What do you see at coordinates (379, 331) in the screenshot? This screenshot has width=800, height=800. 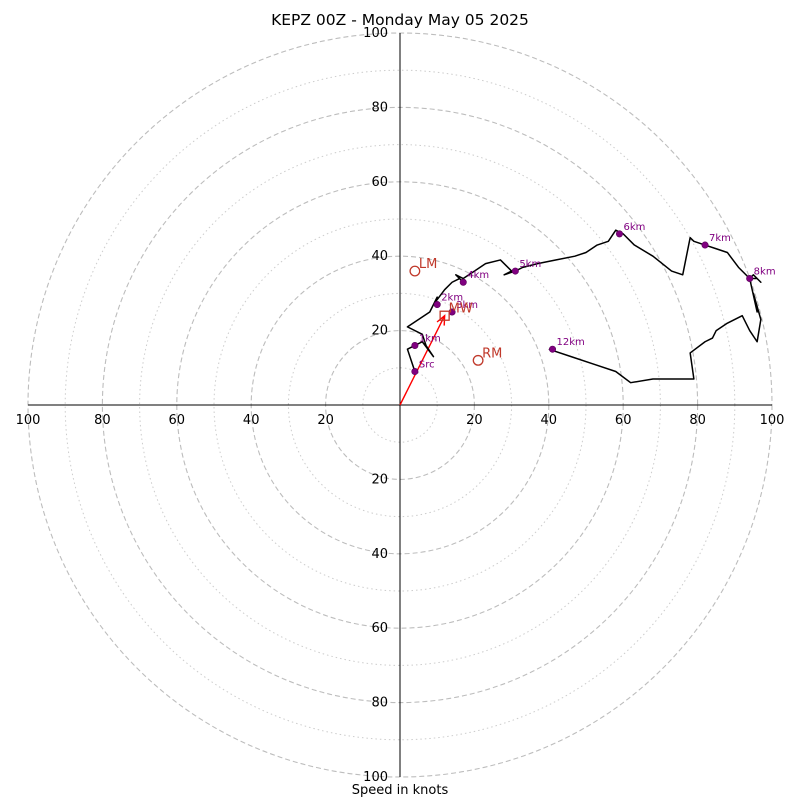 I see `tick-label-north-20: 20` at bounding box center [379, 331].